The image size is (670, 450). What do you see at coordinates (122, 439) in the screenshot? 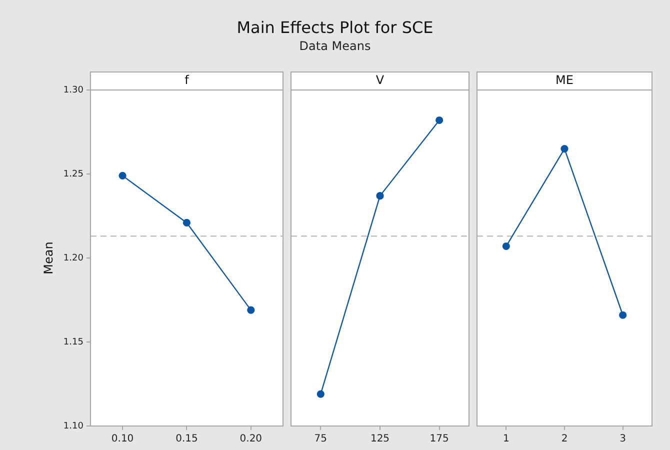
I see `x-tick-label: 0.10` at bounding box center [122, 439].